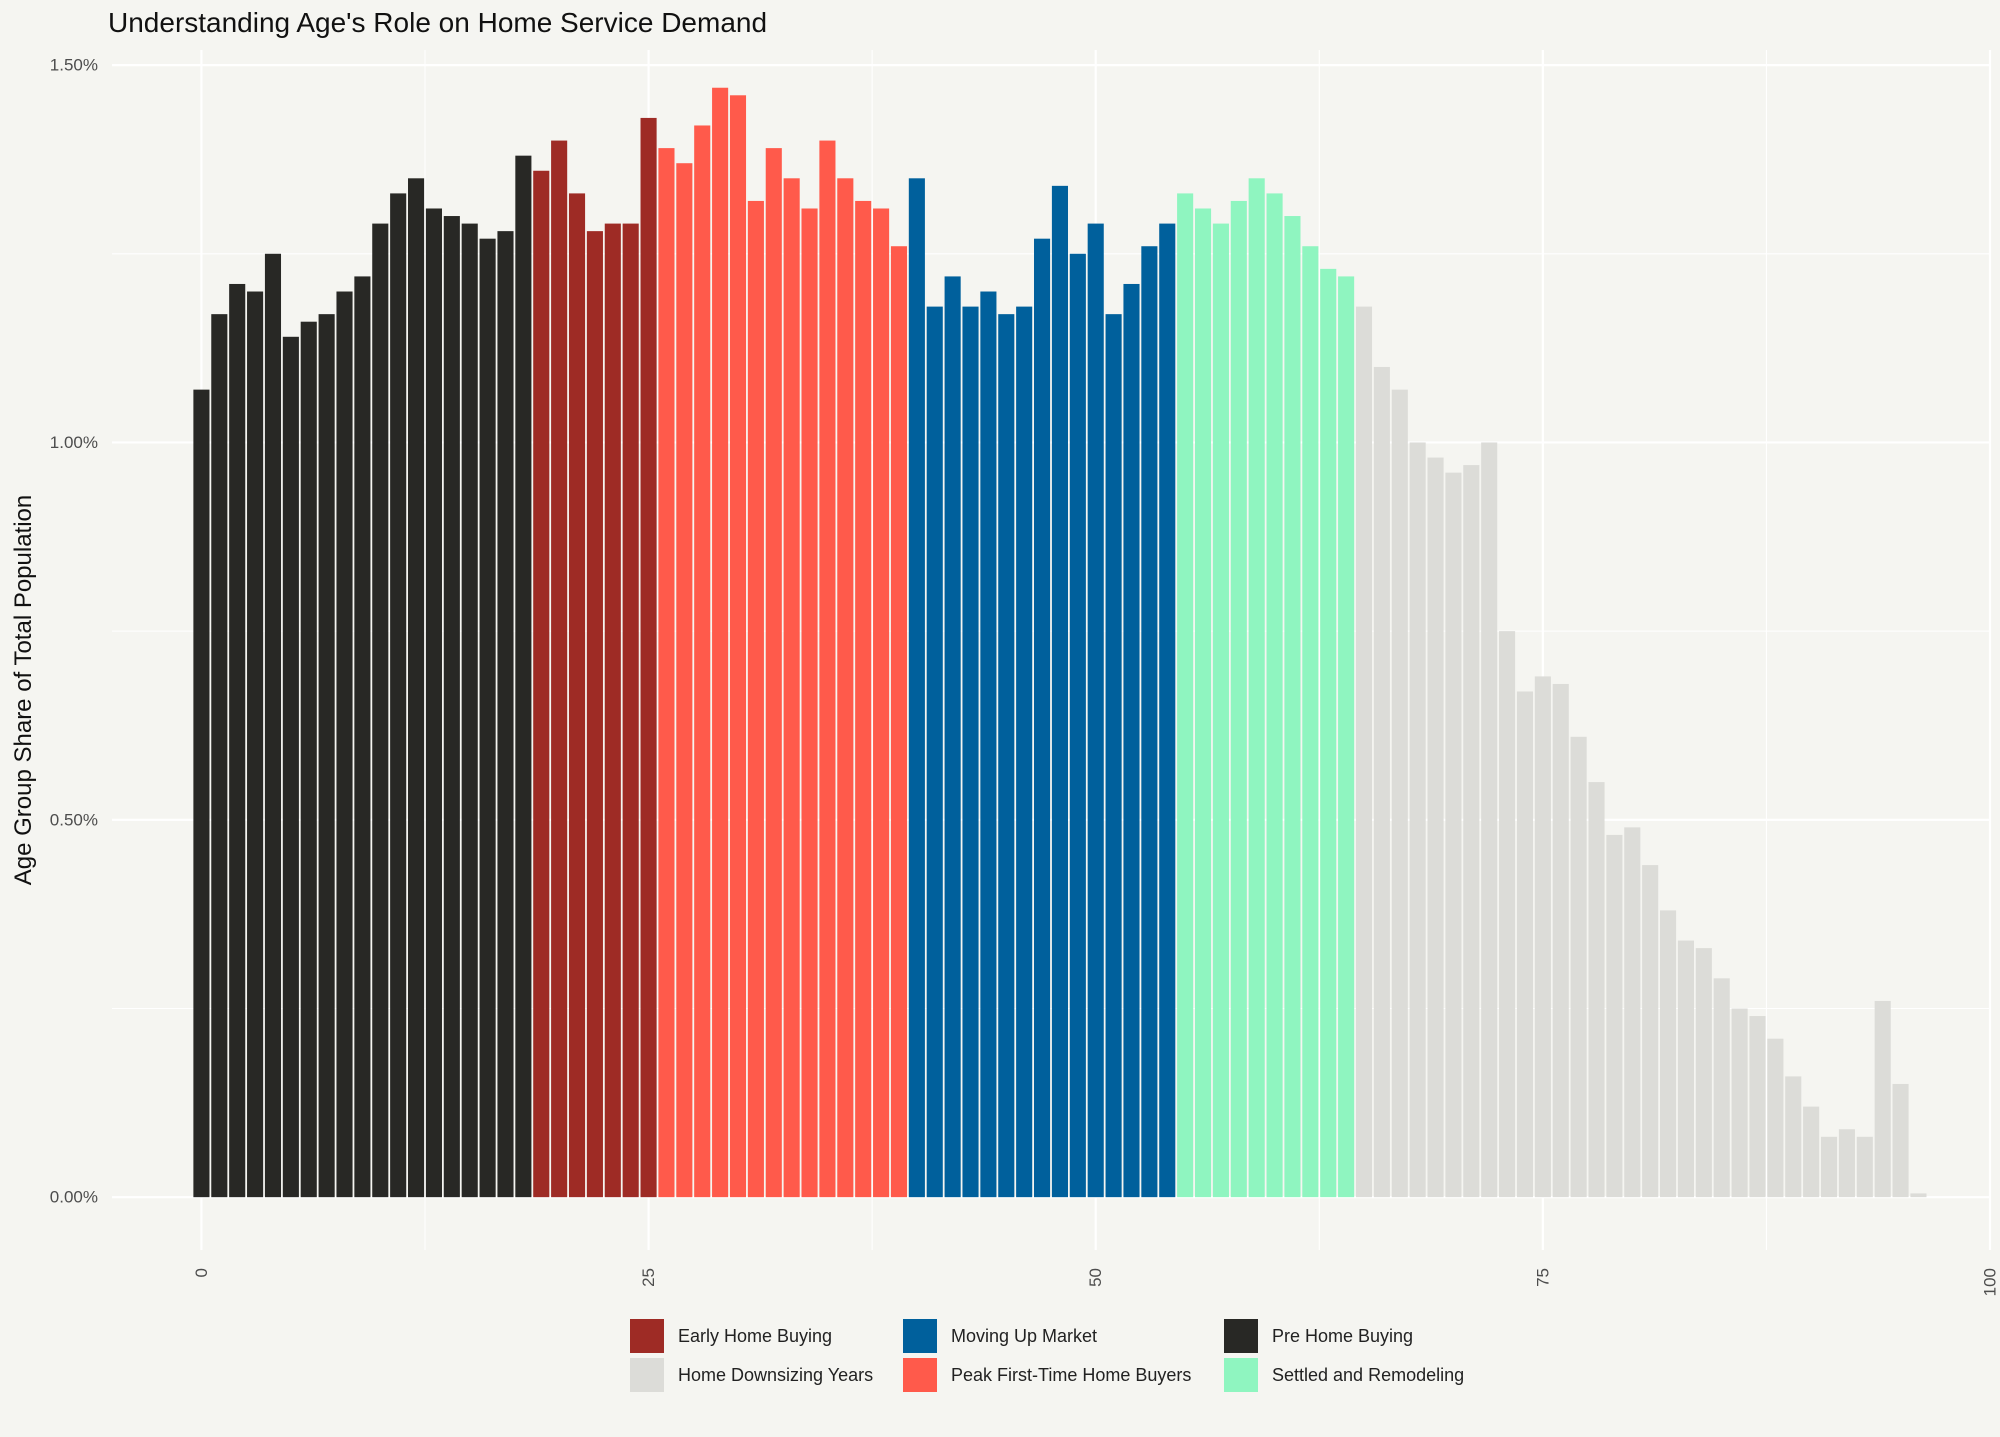 The height and width of the screenshot is (1437, 2000). I want to click on legend-item-down: Home Downsizing Years, so click(751, 1375).